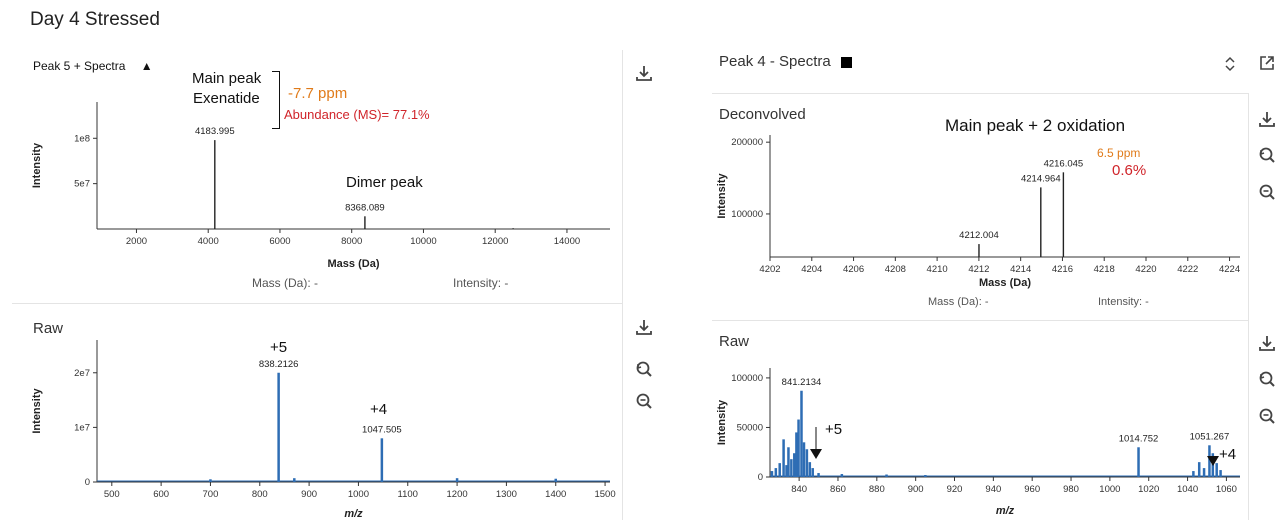 Image resolution: width=1276 pixels, height=520 pixels. I want to click on x-tick-label: 4216, so click(1062, 269).